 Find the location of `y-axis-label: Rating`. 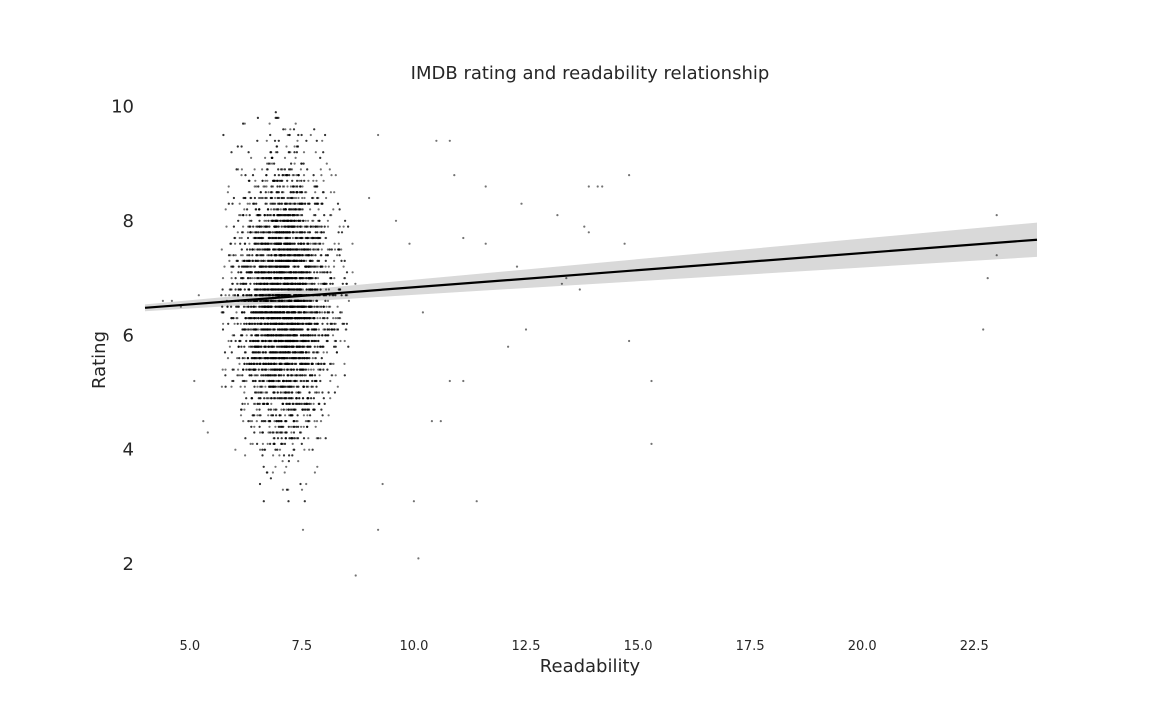

y-axis-label: Rating is located at coordinates (99, 360).